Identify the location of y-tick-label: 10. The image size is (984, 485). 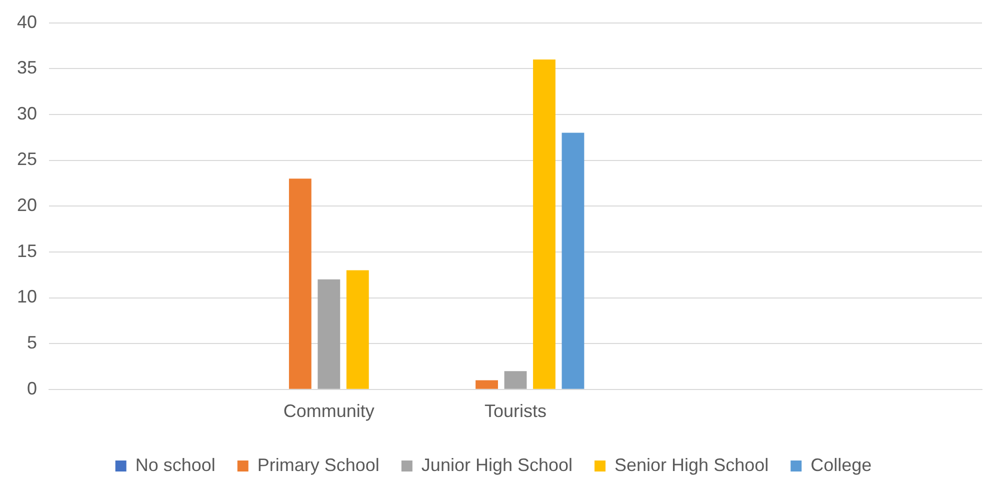
(27, 296).